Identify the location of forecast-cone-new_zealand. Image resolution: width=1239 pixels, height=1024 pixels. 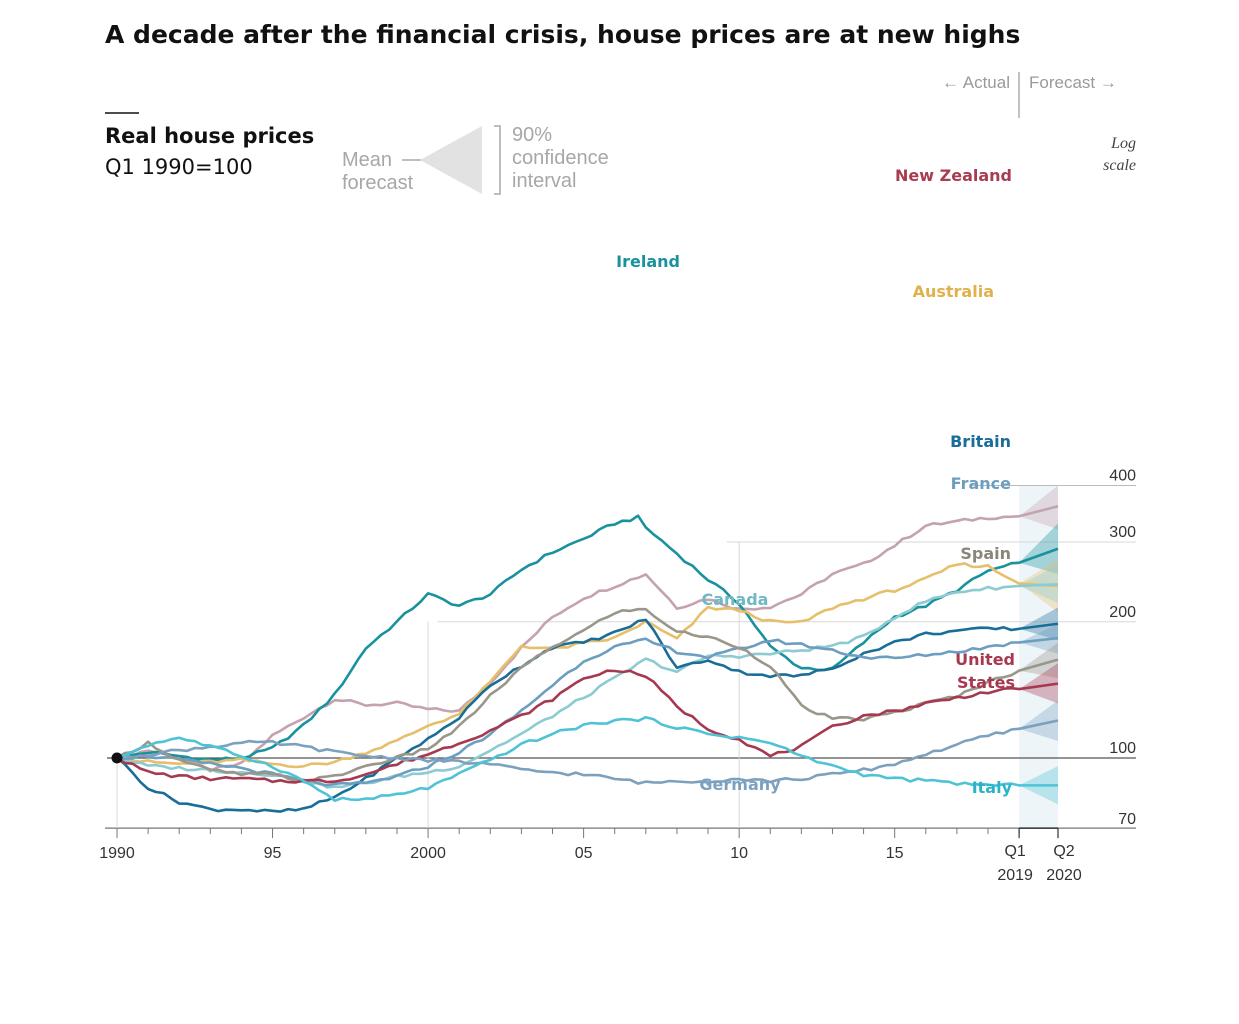
(1038, 507).